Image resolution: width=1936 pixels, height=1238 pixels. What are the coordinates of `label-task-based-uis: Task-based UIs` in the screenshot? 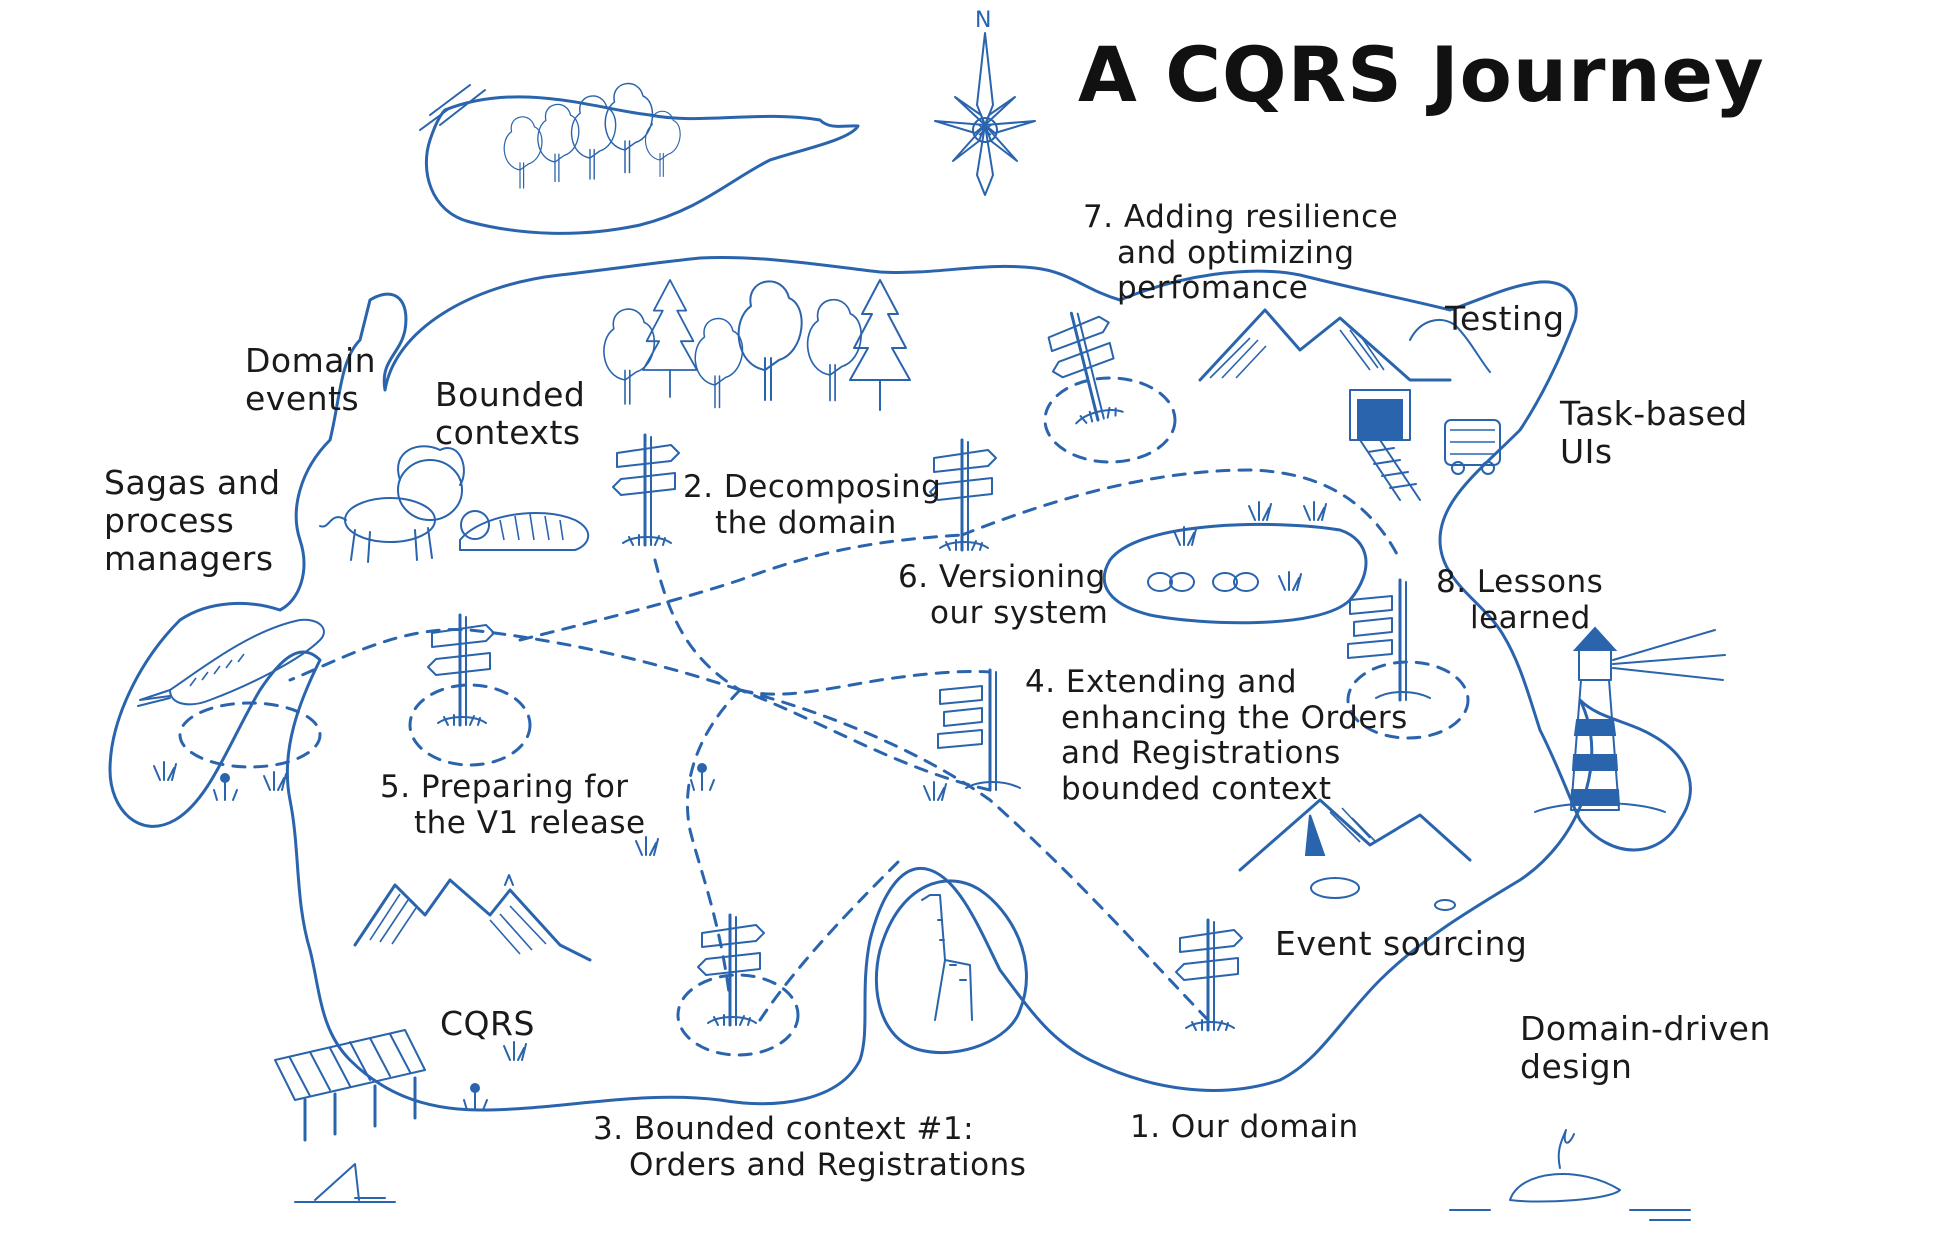 It's located at (1654, 432).